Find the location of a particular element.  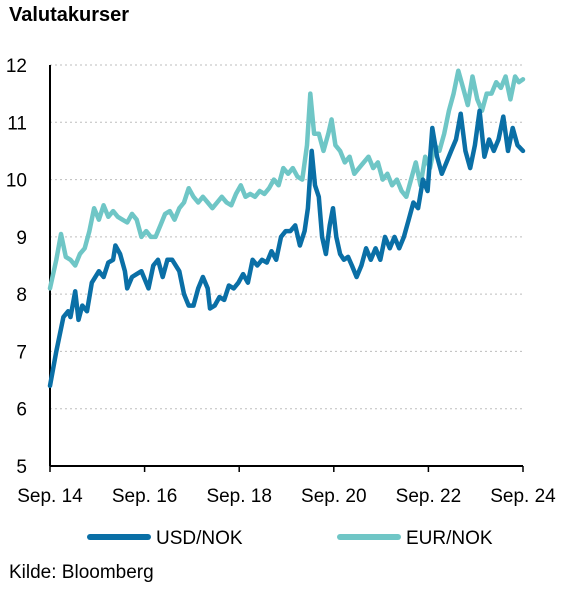

source-note: Kilde: Bloomberg is located at coordinates (81, 572).